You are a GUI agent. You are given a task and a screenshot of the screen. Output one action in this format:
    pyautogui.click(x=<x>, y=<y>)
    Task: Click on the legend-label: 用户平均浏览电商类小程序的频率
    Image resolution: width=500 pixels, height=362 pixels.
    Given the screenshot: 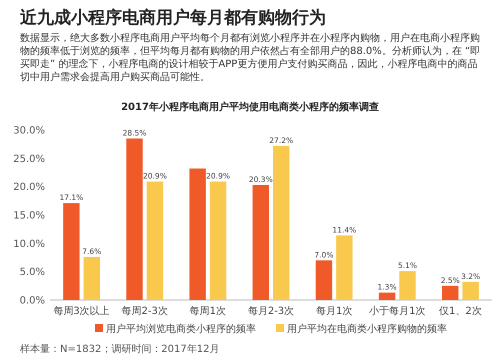 What is the action you would take?
    pyautogui.click(x=181, y=329)
    